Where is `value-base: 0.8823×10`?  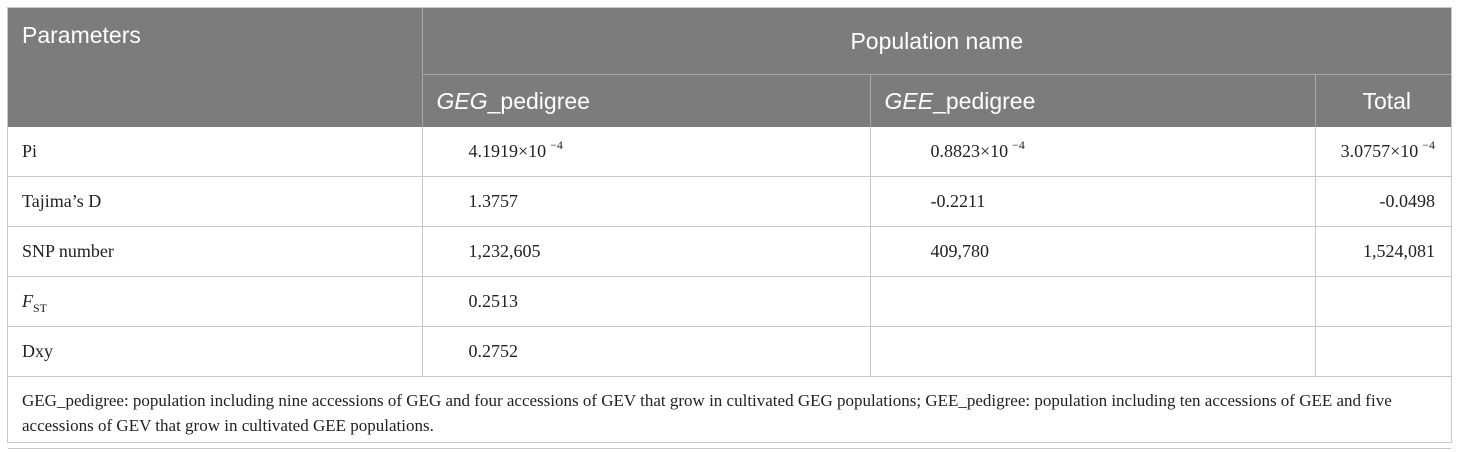
value-base: 0.8823×10 is located at coordinates (969, 151).